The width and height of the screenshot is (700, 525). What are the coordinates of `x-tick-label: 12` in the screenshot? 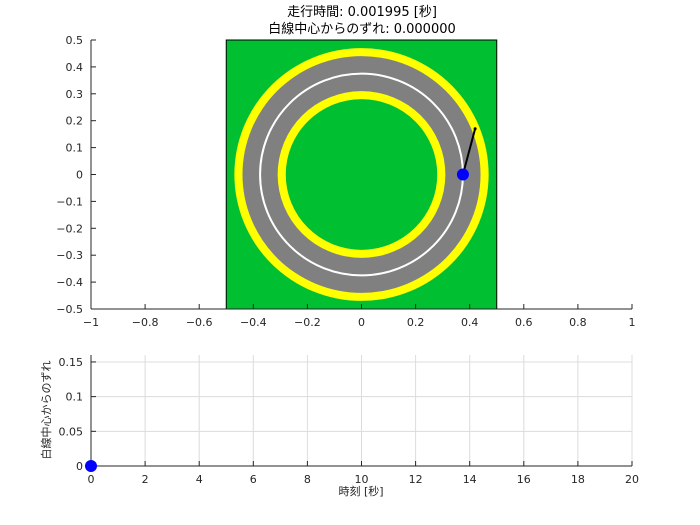 It's located at (416, 479).